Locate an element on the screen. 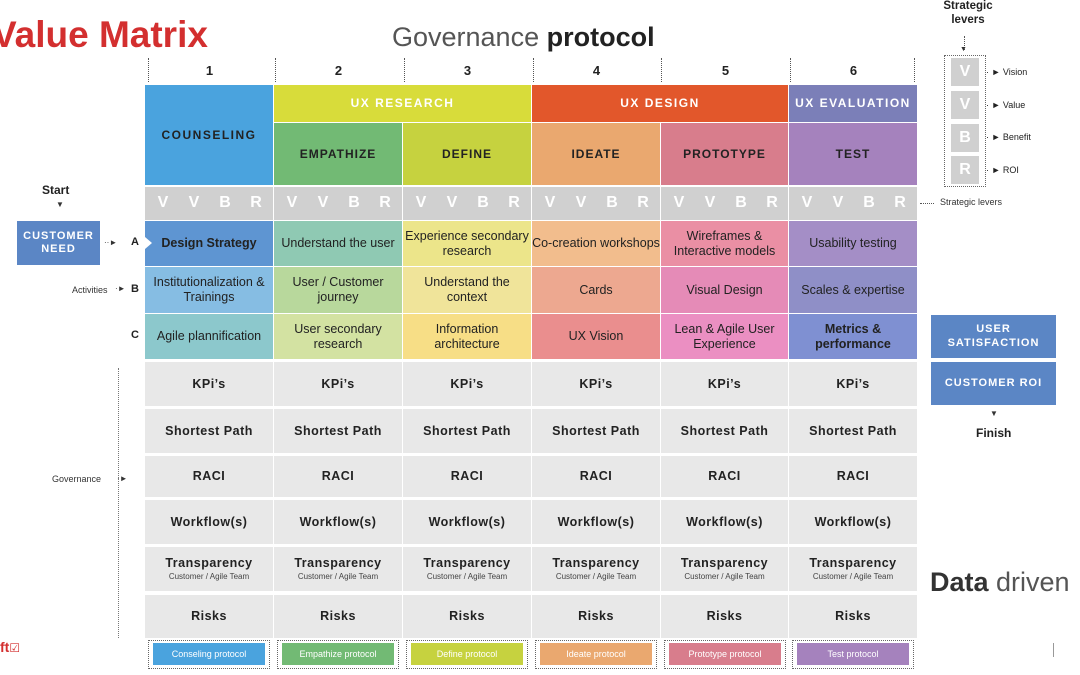  phase-ux-evaluation: UX EVALUATION is located at coordinates (853, 103).